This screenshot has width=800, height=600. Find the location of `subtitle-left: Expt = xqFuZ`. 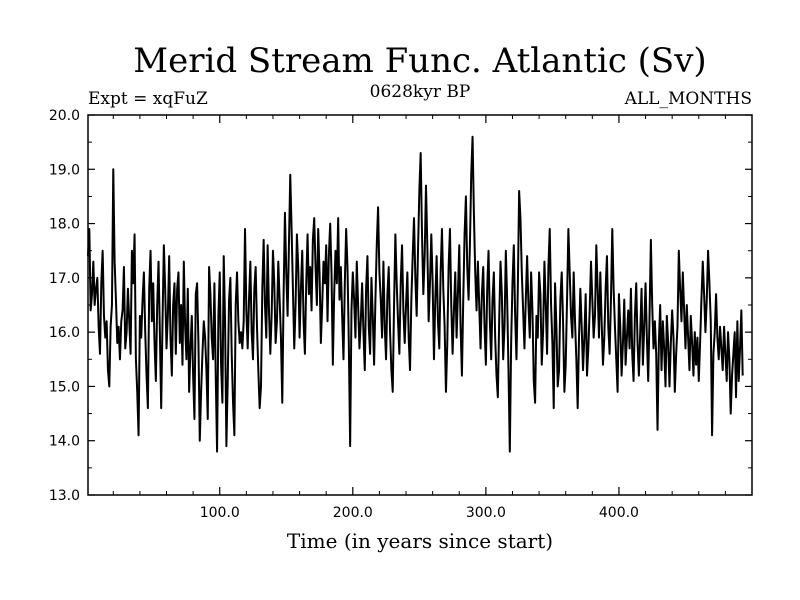

subtitle-left: Expt = xqFuZ is located at coordinates (148, 99).